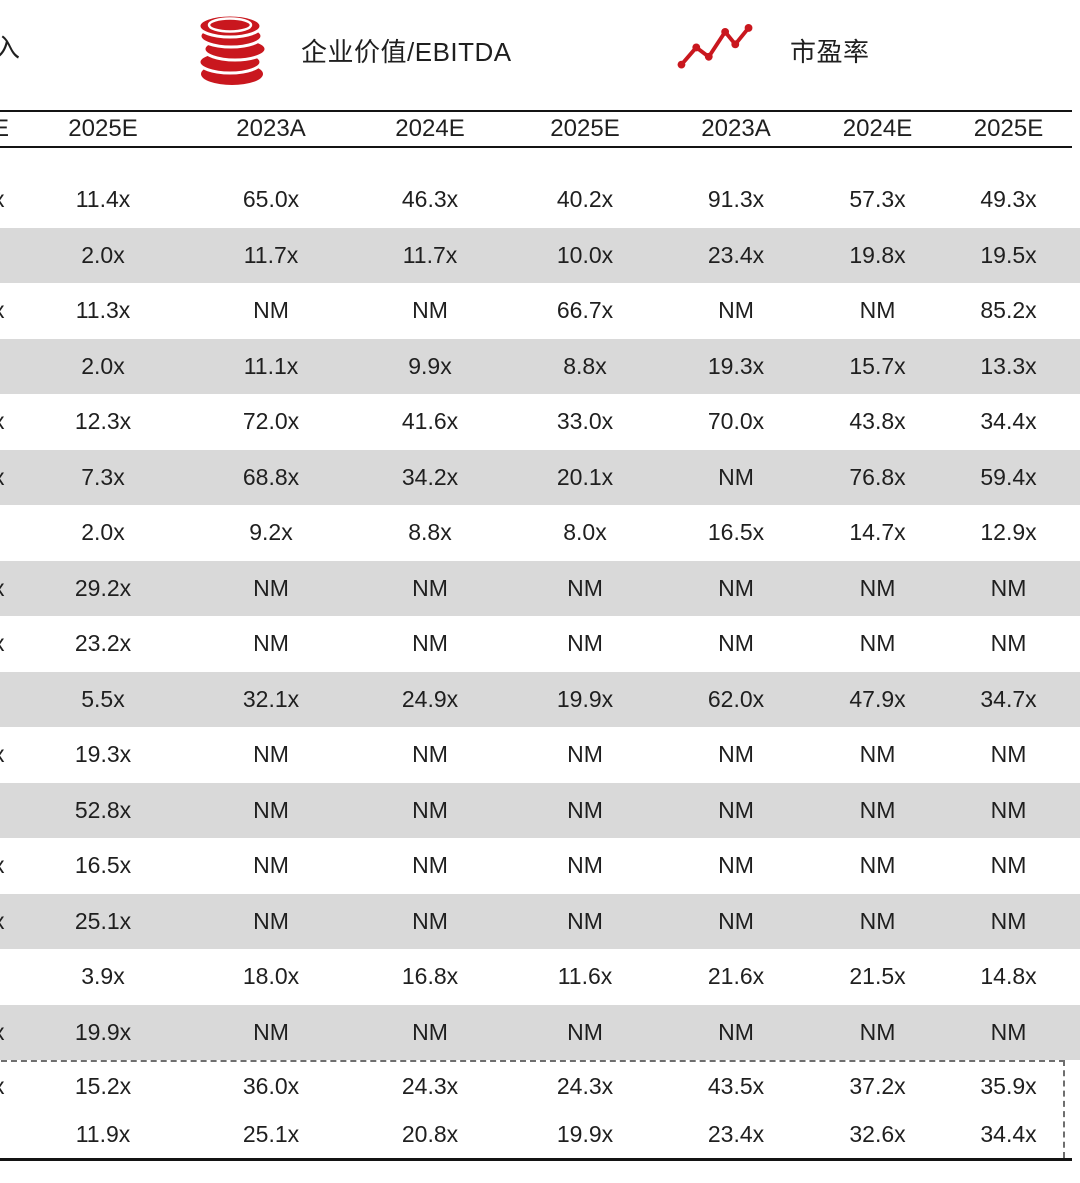 The height and width of the screenshot is (1183, 1080). I want to click on header-col-2: 2024E, so click(430, 128).